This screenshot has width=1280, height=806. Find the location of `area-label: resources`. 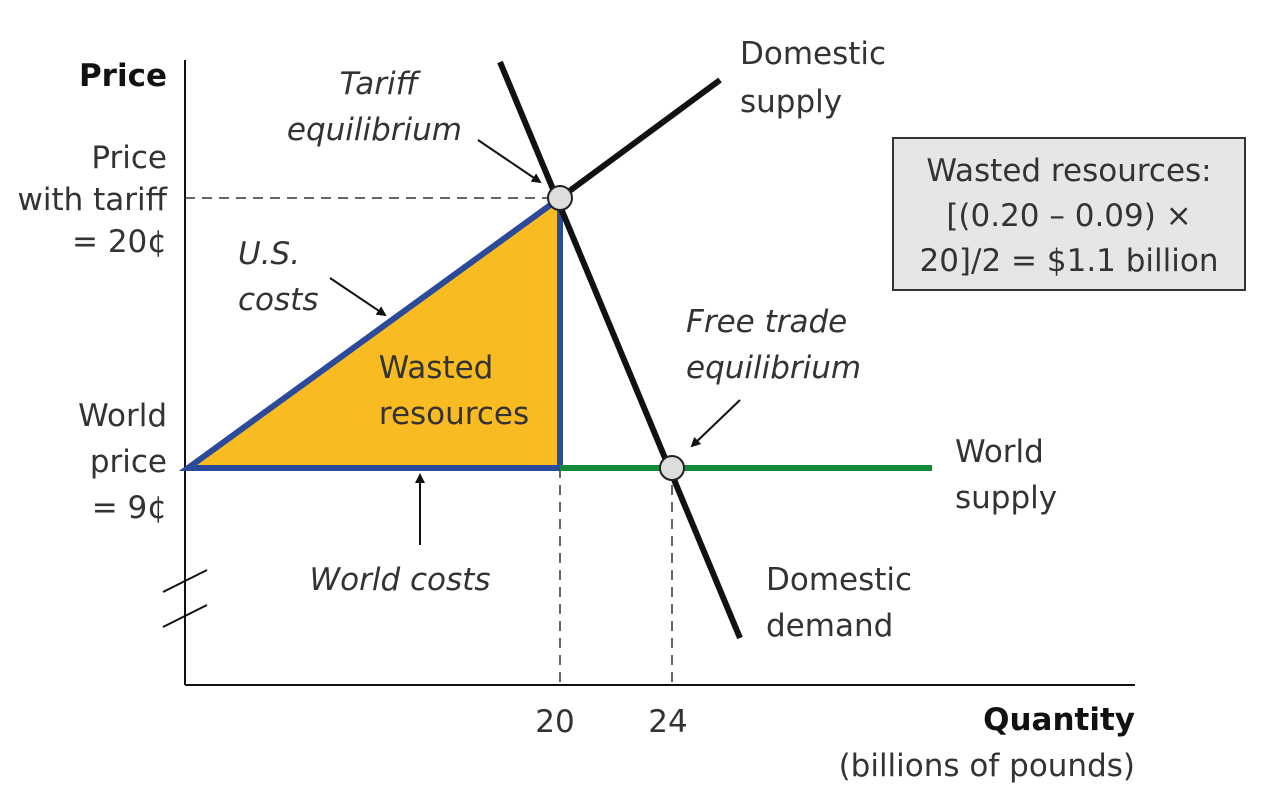

area-label: resources is located at coordinates (454, 414).